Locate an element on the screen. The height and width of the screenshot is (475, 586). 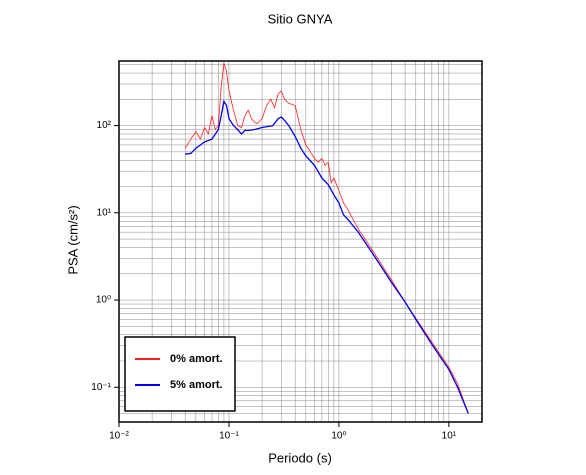
y-tick-label: 10¹ is located at coordinates (104, 212).